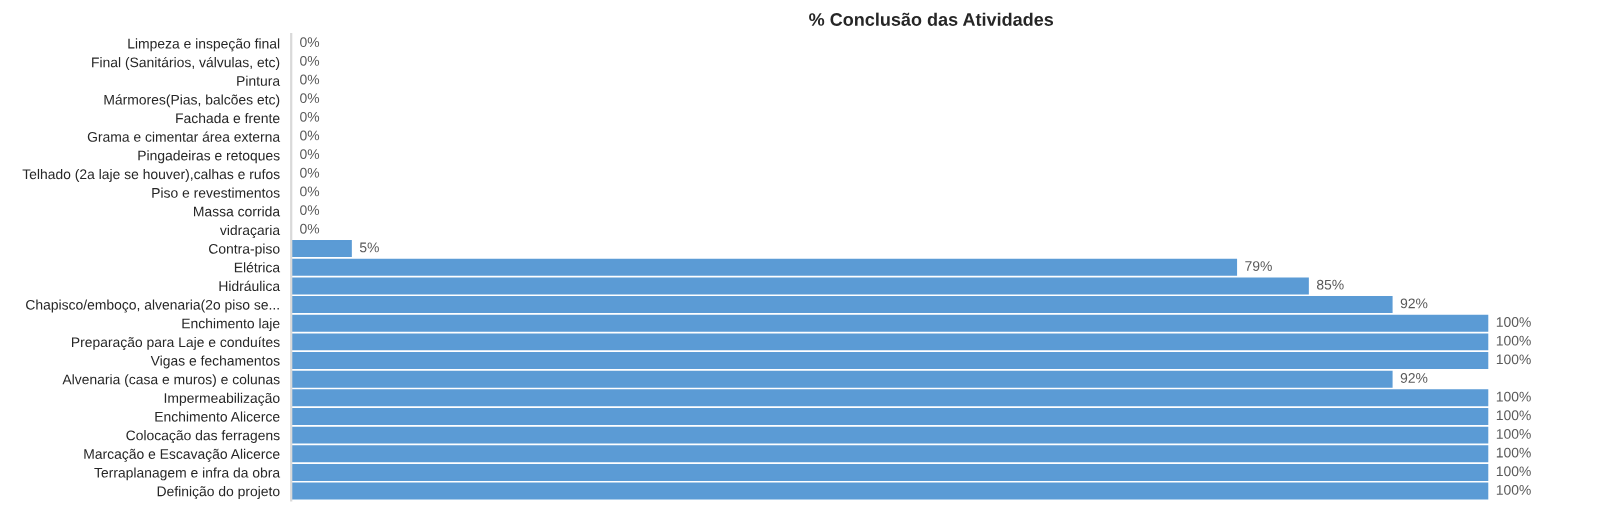 This screenshot has width=1600, height=524. I want to click on chart-title: % Conclusão das Atividades, so click(931, 19).